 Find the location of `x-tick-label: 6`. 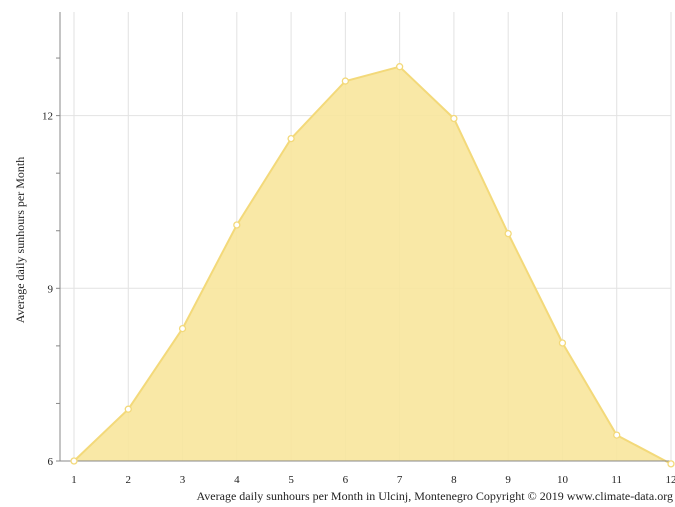

x-tick-label: 6 is located at coordinates (346, 480).